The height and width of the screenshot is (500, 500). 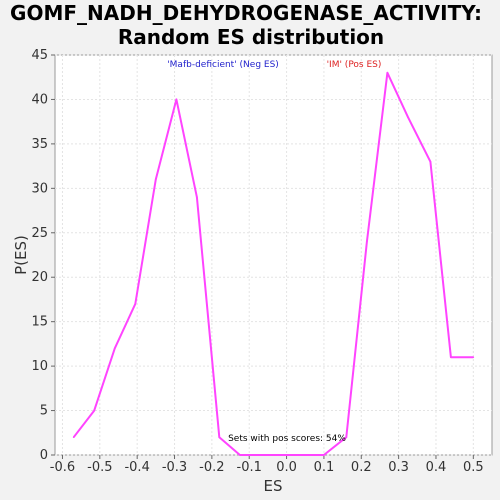 I want to click on neg-es-label: 'Mafb-deficient' (Neg ES), so click(x=223, y=65).